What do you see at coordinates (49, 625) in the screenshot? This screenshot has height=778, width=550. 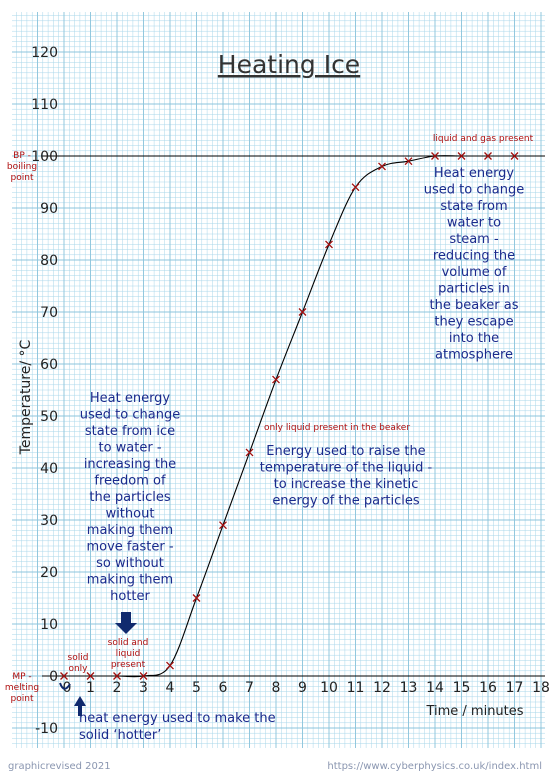 I see `y-tick-label: 10` at bounding box center [49, 625].